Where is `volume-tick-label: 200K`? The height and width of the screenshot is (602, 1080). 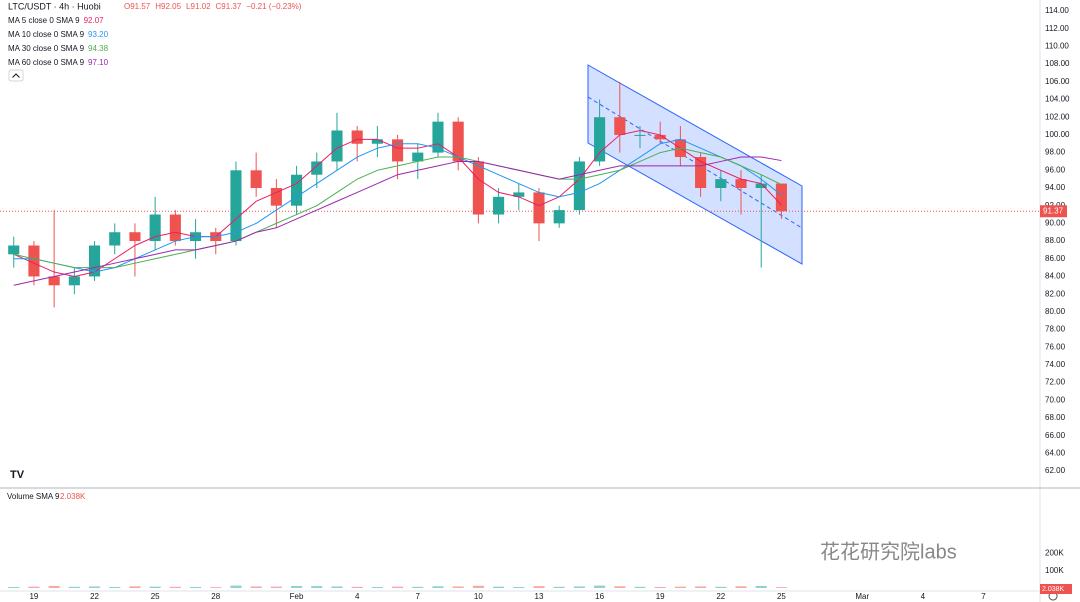 volume-tick-label: 200K is located at coordinates (1054, 553).